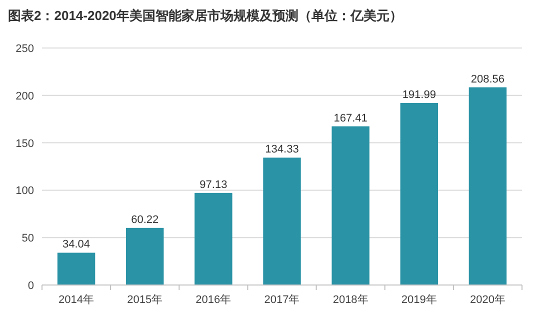  I want to click on x-tick-label: 2018年, so click(350, 300).